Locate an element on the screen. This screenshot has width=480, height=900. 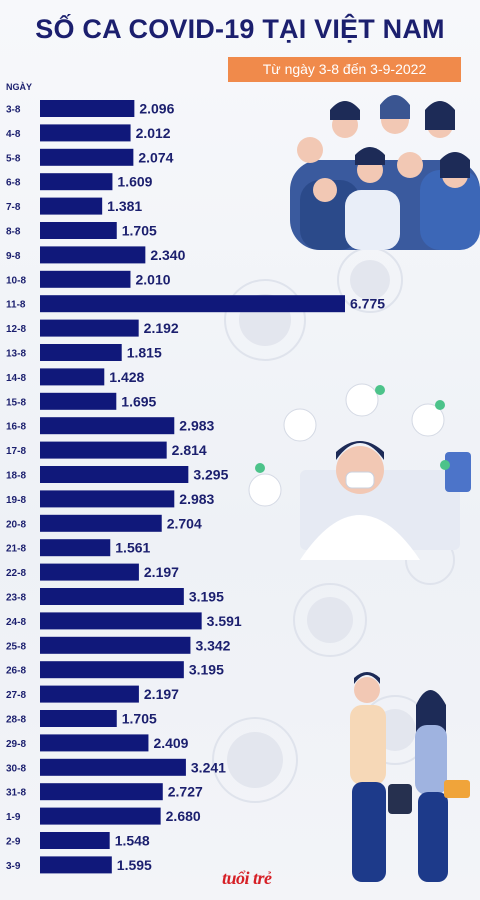
category-label: 20-8 is located at coordinates (16, 524).